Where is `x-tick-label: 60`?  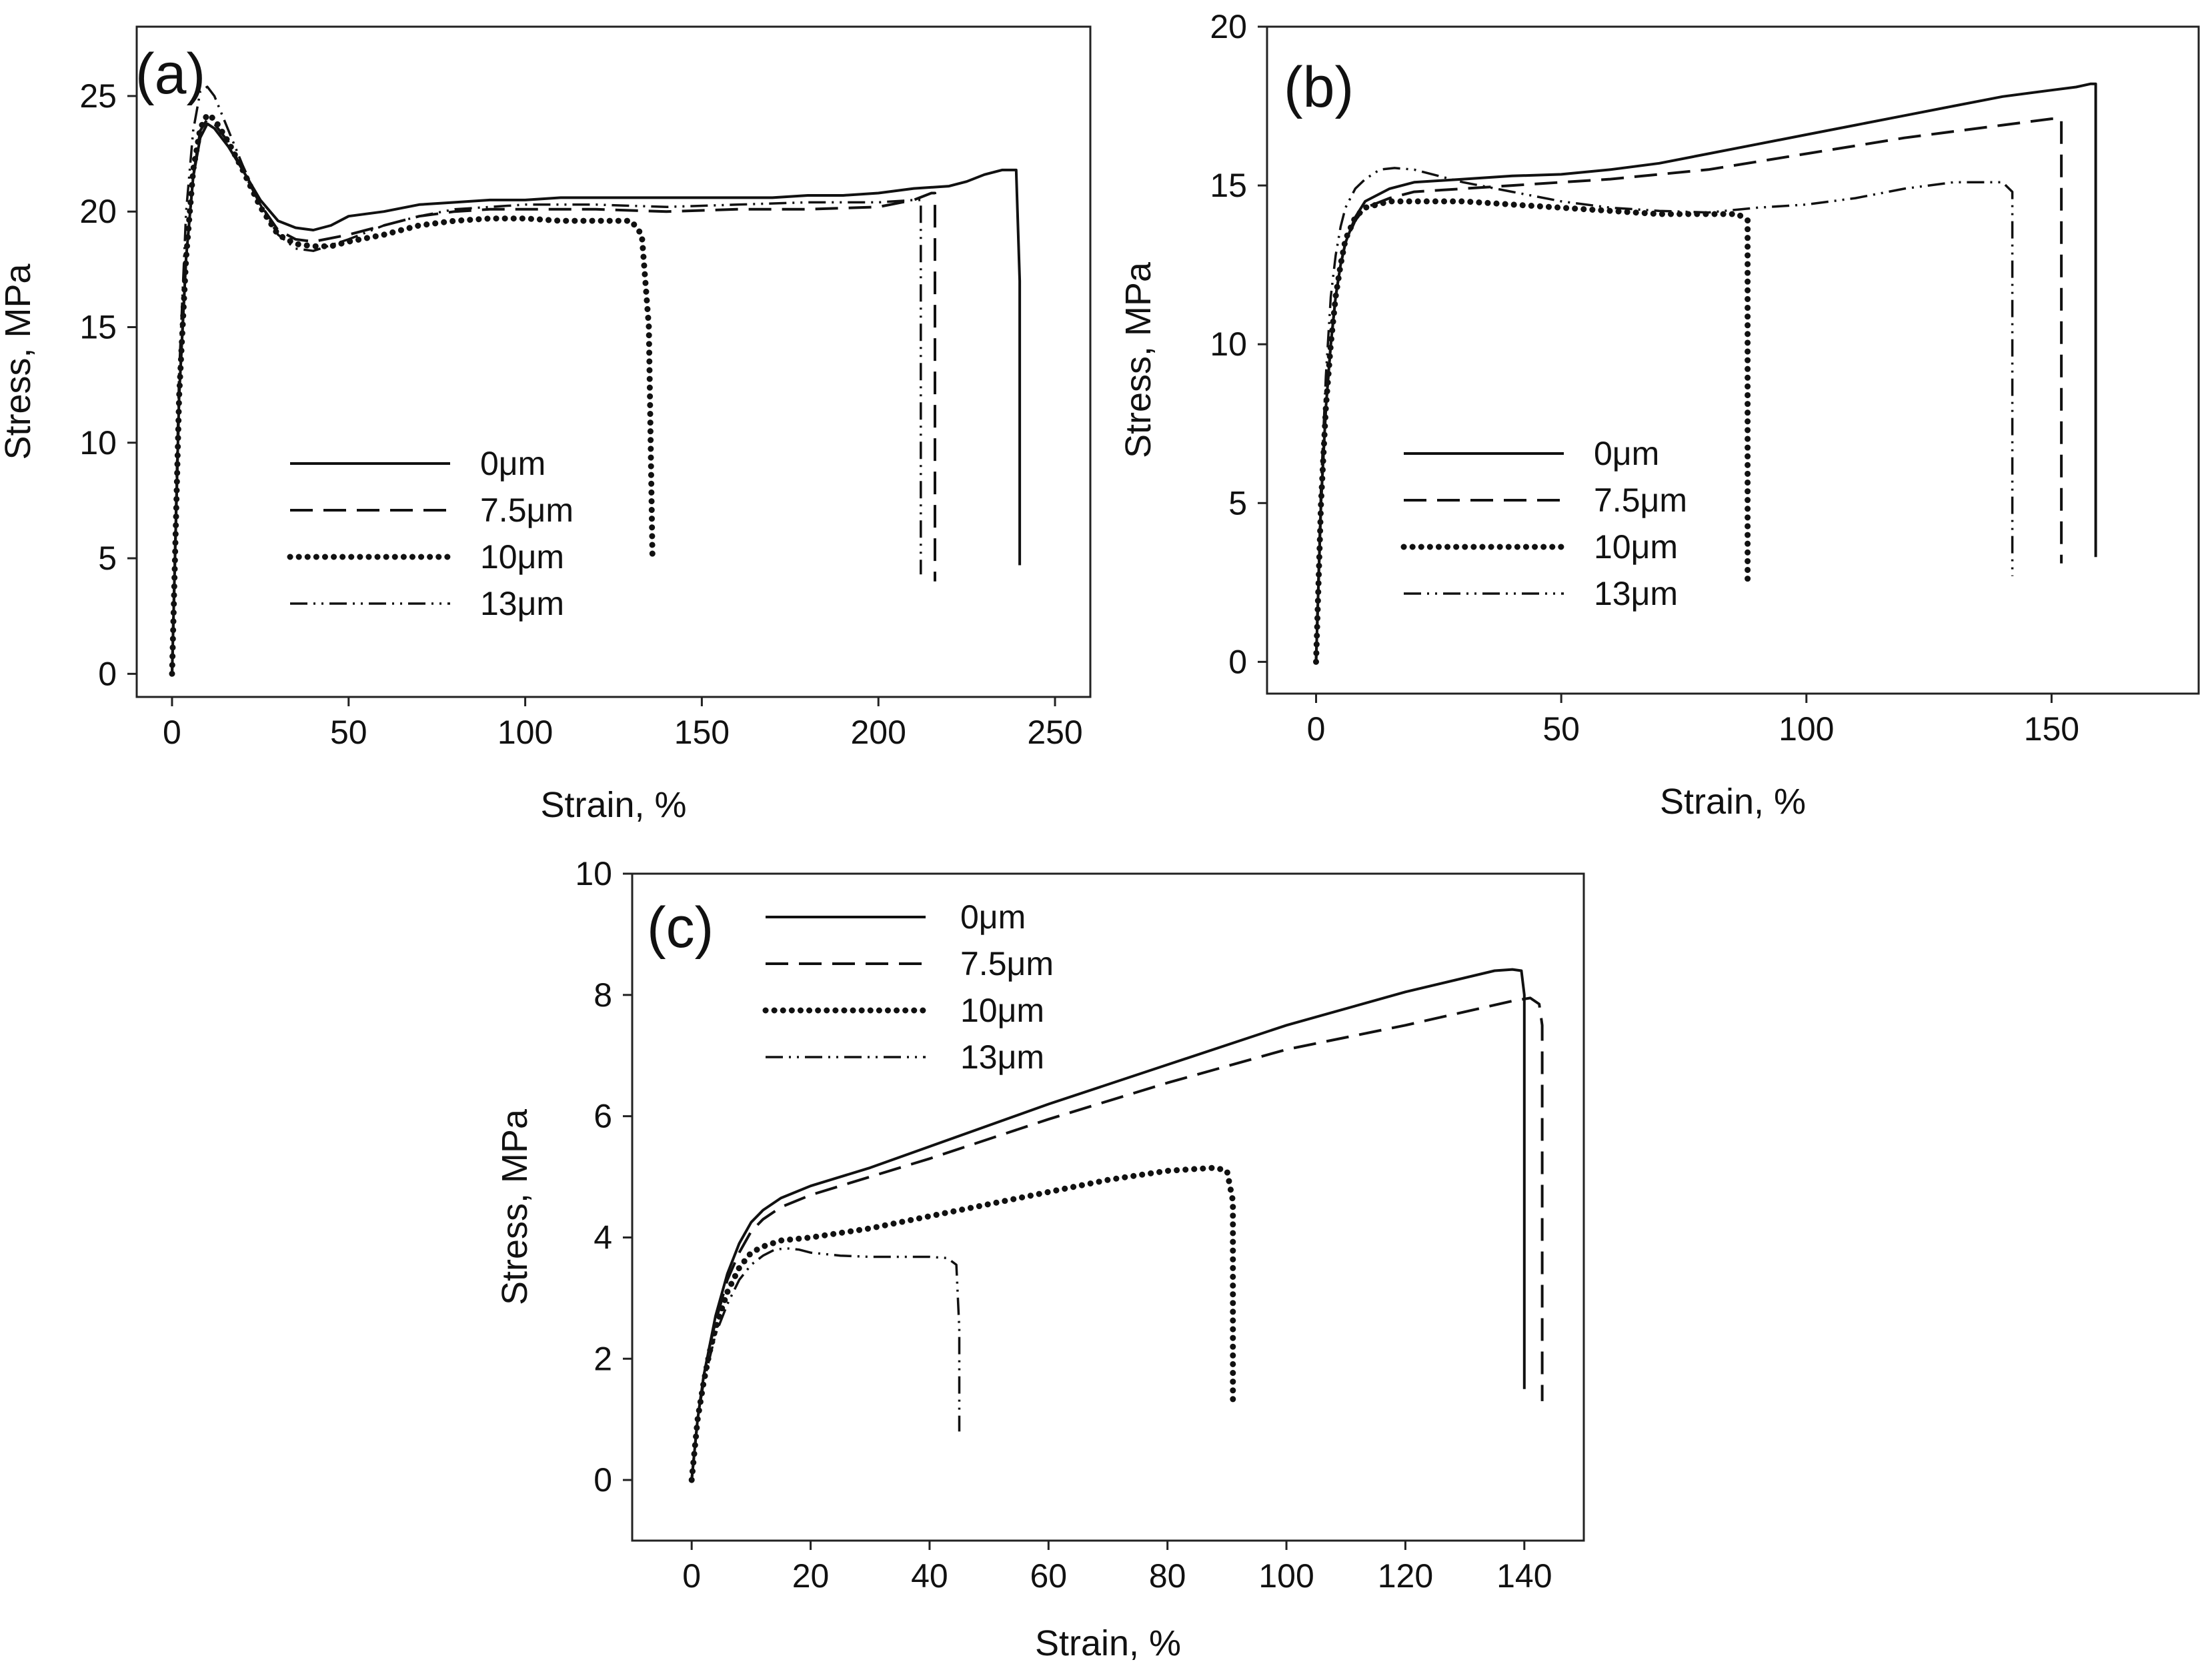
x-tick-label: 60 is located at coordinates (1049, 1576).